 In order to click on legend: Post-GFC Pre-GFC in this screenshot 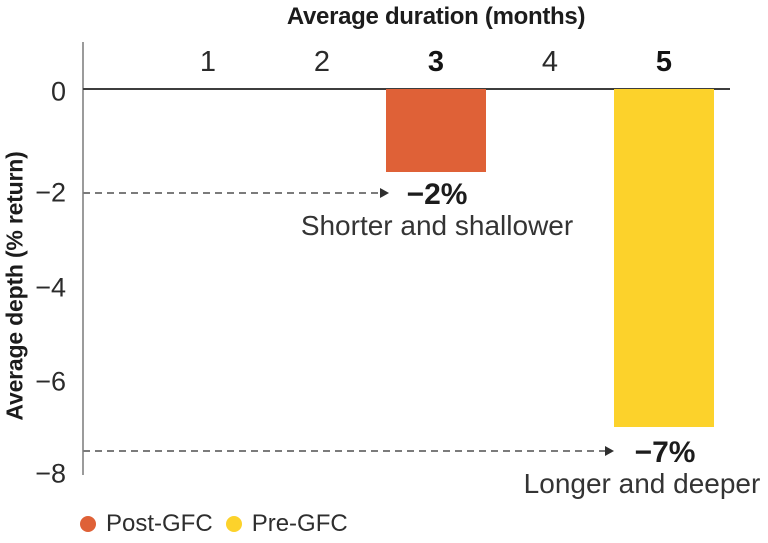, I will do `click(214, 524)`.